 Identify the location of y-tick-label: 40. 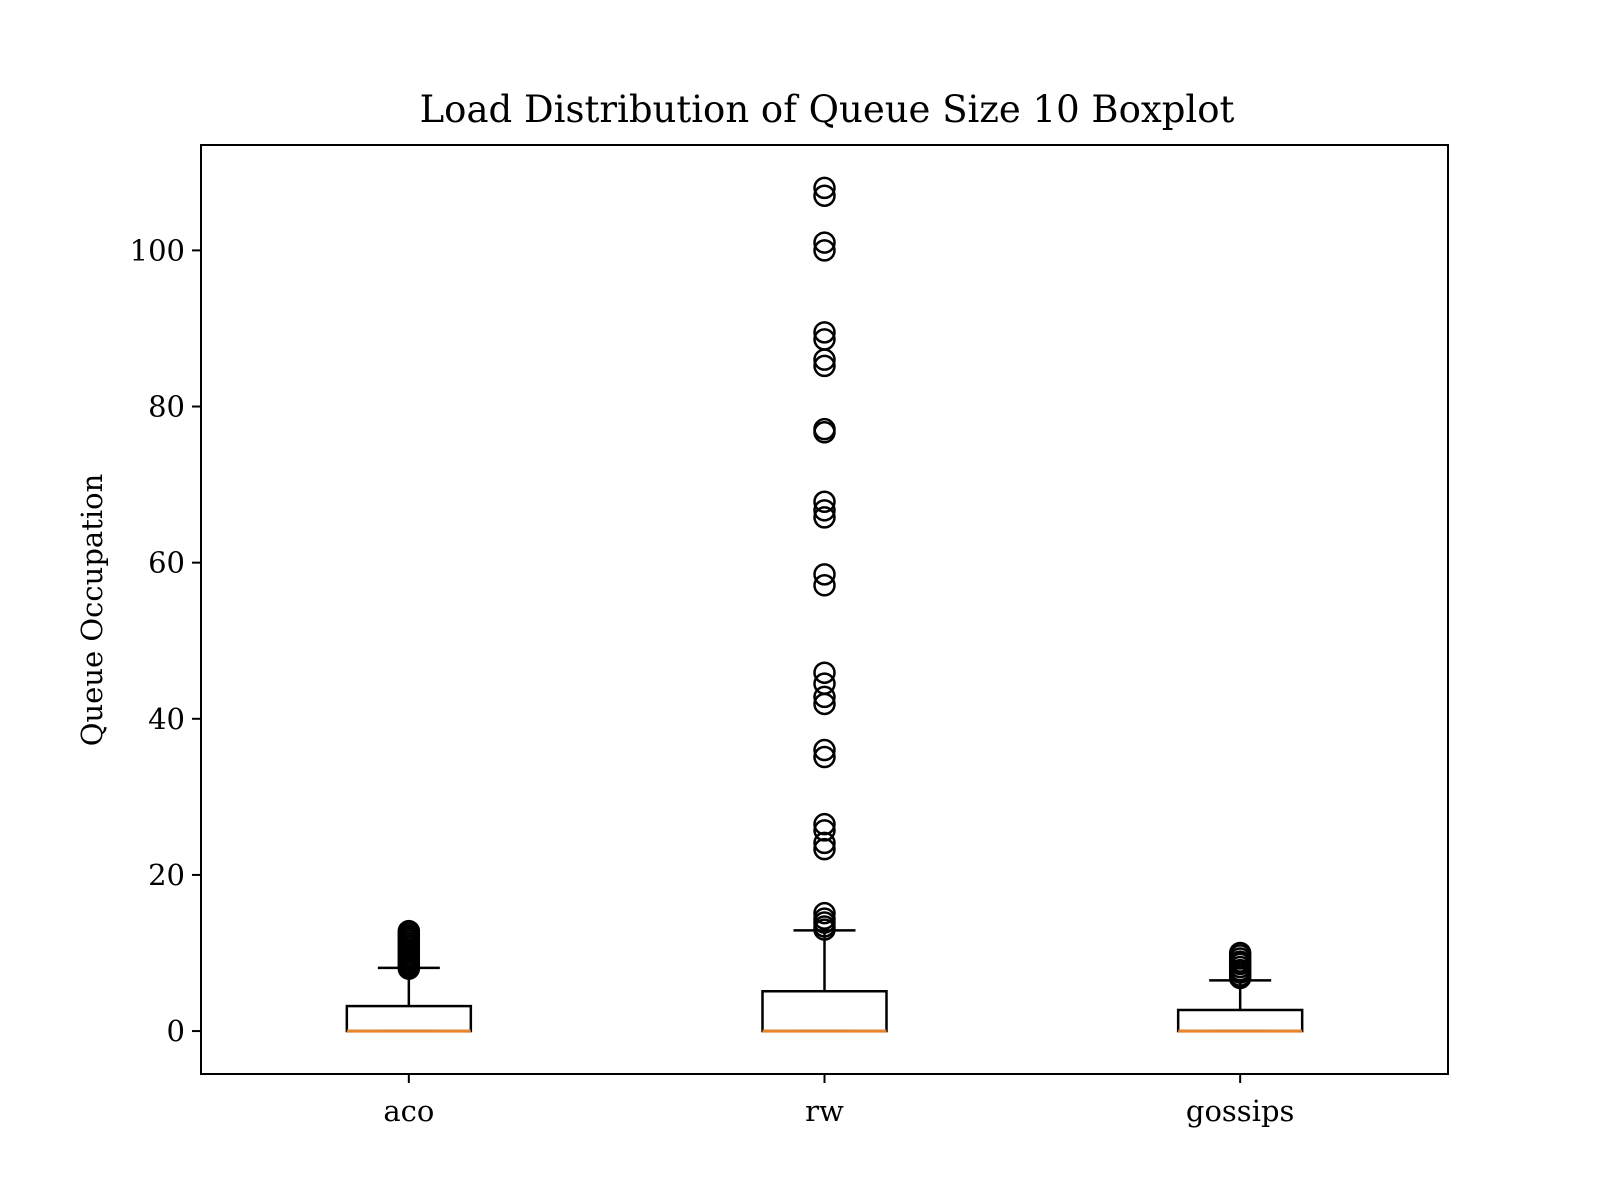
(166, 719).